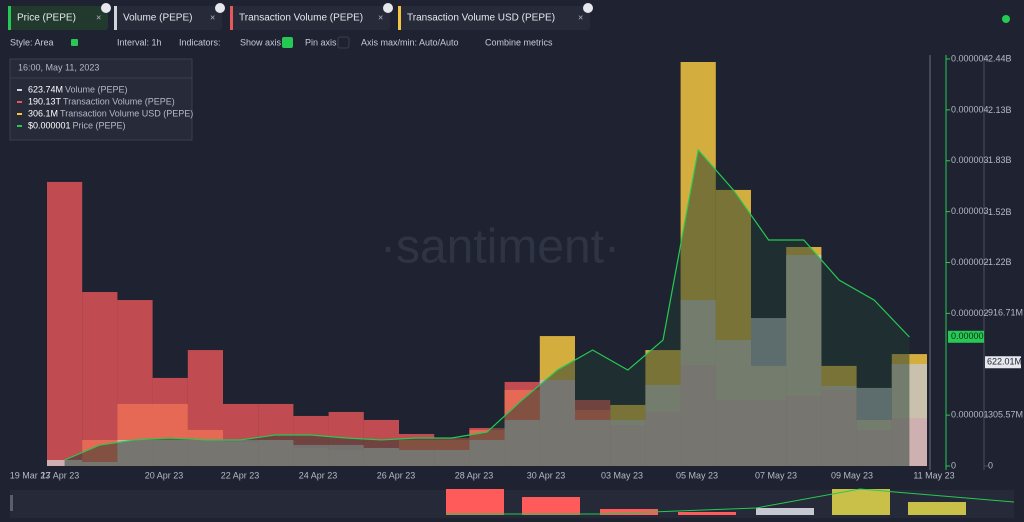 The image size is (1024, 522). I want to click on tooltip-value: 623.74M, so click(45, 89).